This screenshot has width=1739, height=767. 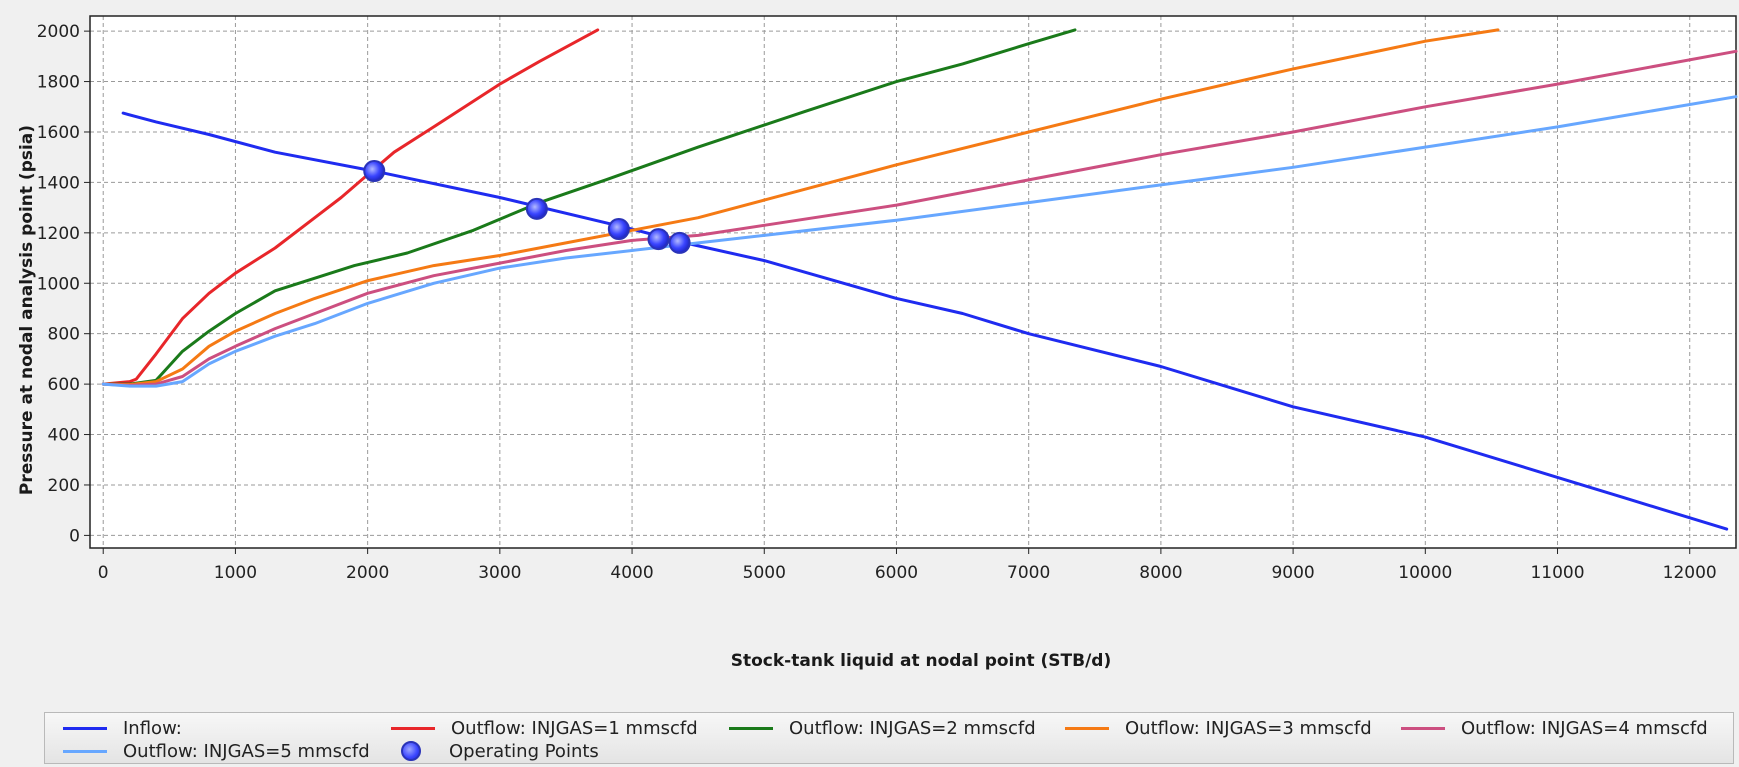 What do you see at coordinates (1160, 573) in the screenshot?
I see `x-tick-label: 8000` at bounding box center [1160, 573].